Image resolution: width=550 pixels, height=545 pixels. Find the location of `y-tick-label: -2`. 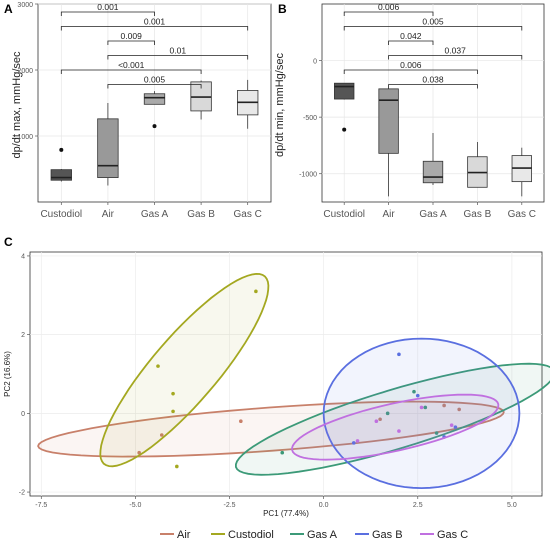

y-tick-label: -2 is located at coordinates (22, 493).